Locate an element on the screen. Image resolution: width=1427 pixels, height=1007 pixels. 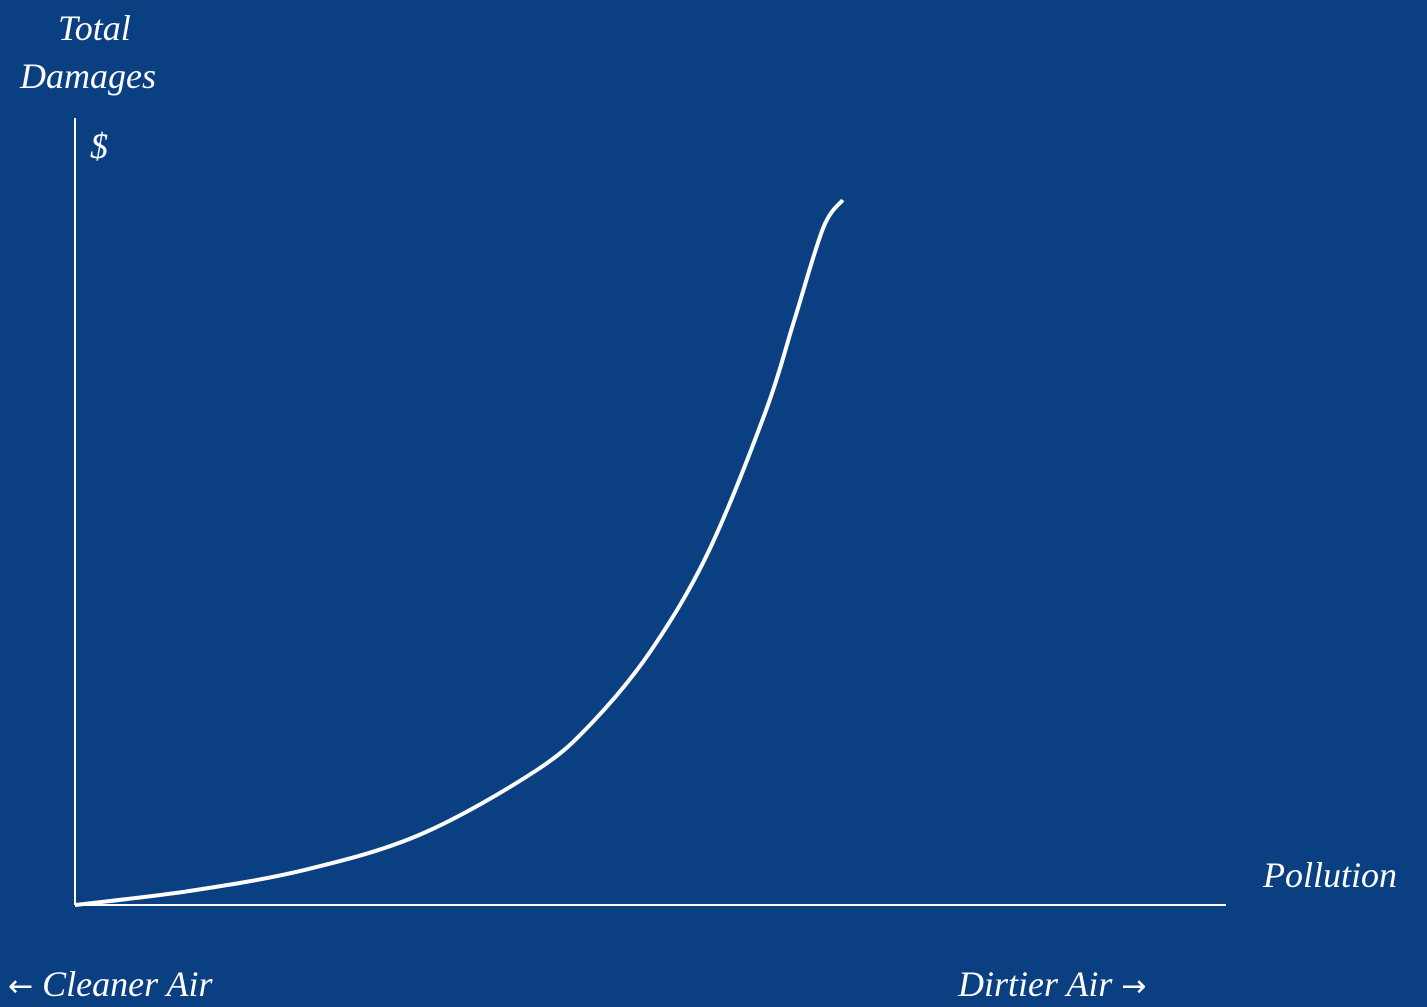
cleaner-air-note: ← Cleaner Air is located at coordinates (110, 985).